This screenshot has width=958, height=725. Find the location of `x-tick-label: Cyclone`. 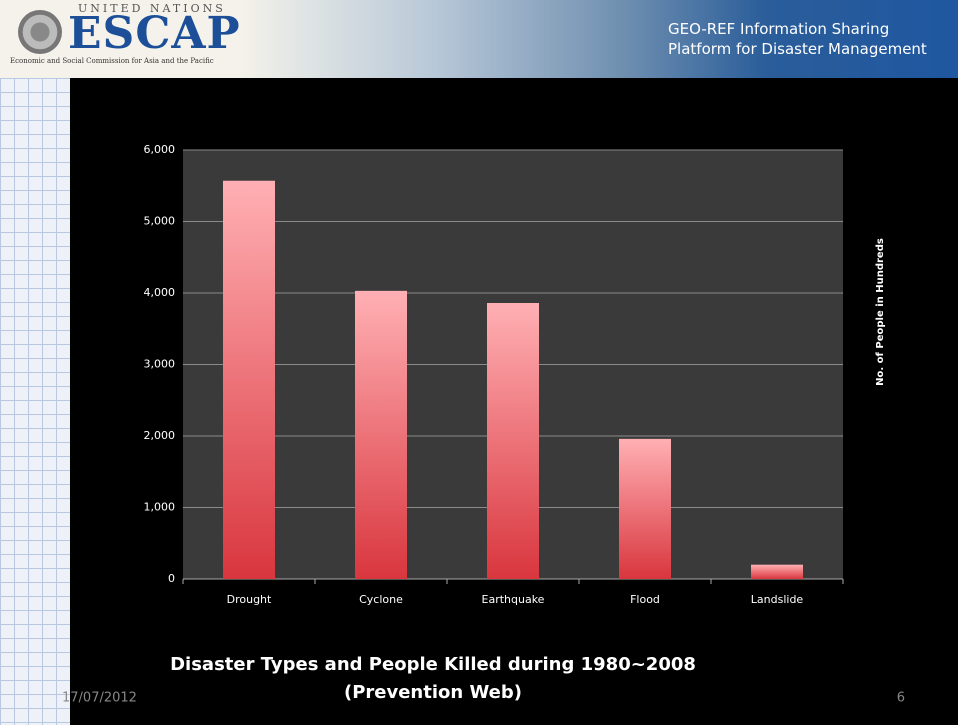

x-tick-label: Cyclone is located at coordinates (381, 599).